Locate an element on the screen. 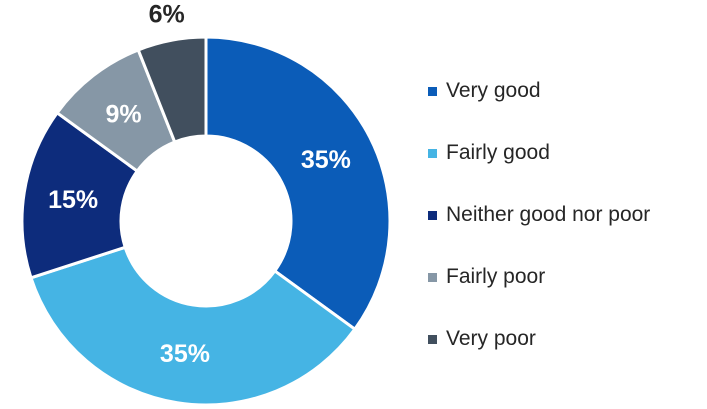 Image resolution: width=707 pixels, height=409 pixels. legend-item-4: Fairly poor is located at coordinates (539, 277).